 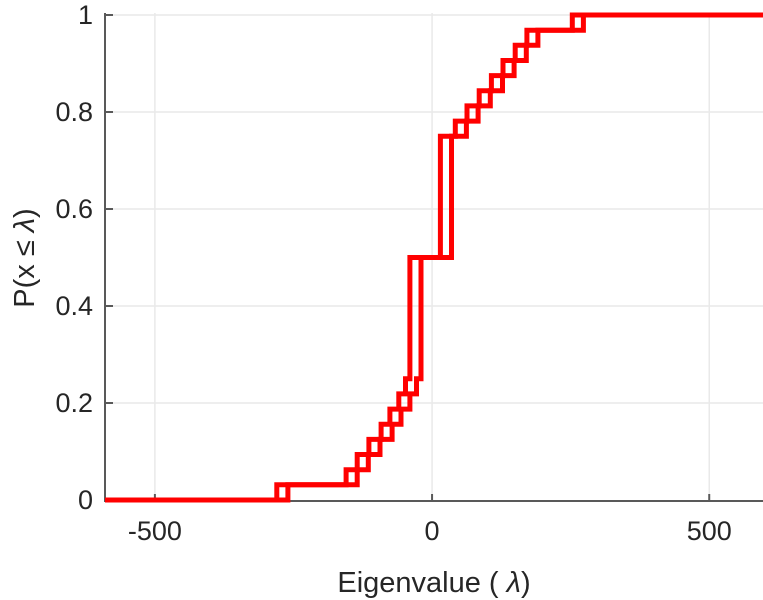 I want to click on x-tick-label: 500, so click(x=709, y=531).